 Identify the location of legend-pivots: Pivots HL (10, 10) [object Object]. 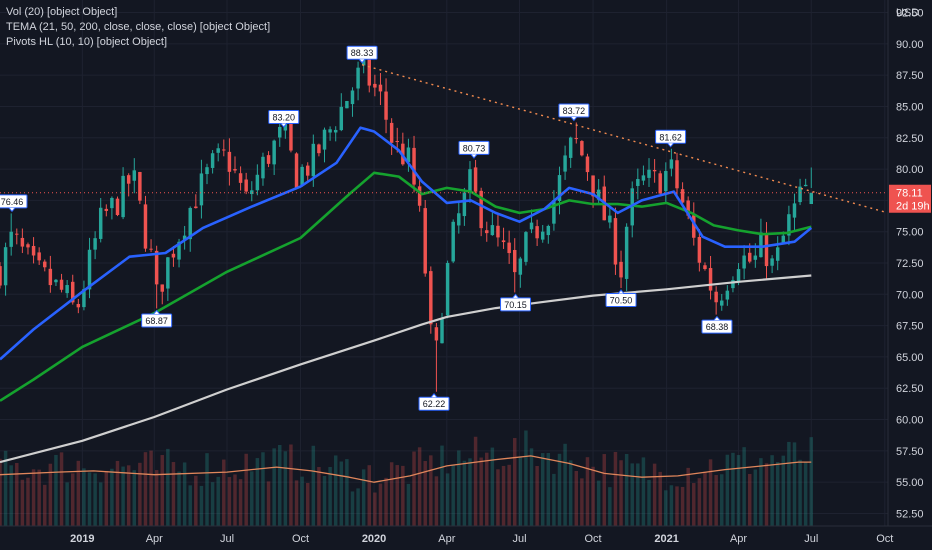
(86, 42).